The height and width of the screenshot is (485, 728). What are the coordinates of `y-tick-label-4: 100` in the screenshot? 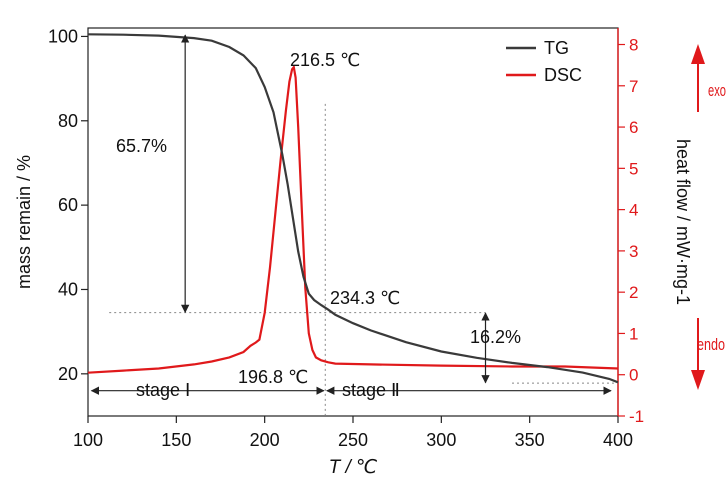 It's located at (63, 36).